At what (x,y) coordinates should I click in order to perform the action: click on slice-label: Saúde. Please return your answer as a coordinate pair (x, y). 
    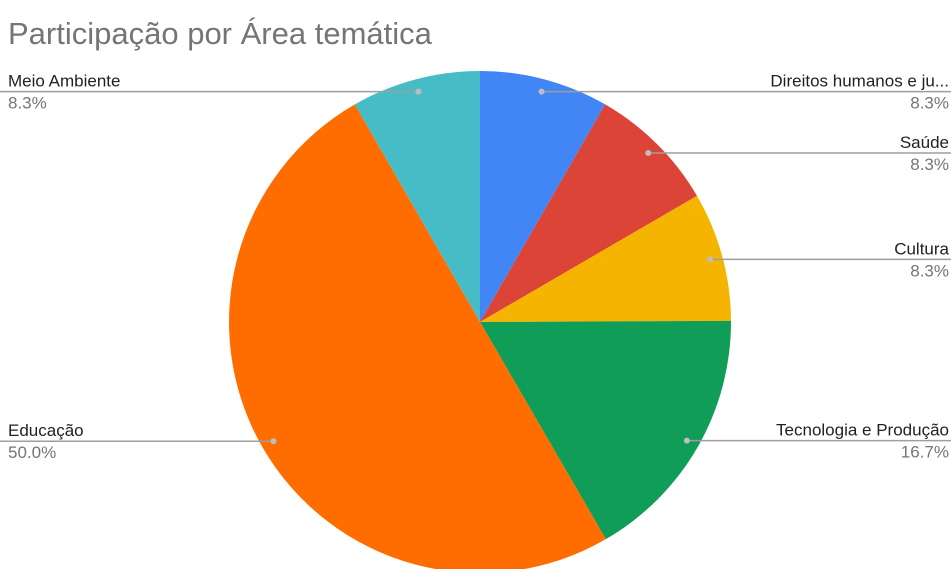
    Looking at the image, I should click on (924, 142).